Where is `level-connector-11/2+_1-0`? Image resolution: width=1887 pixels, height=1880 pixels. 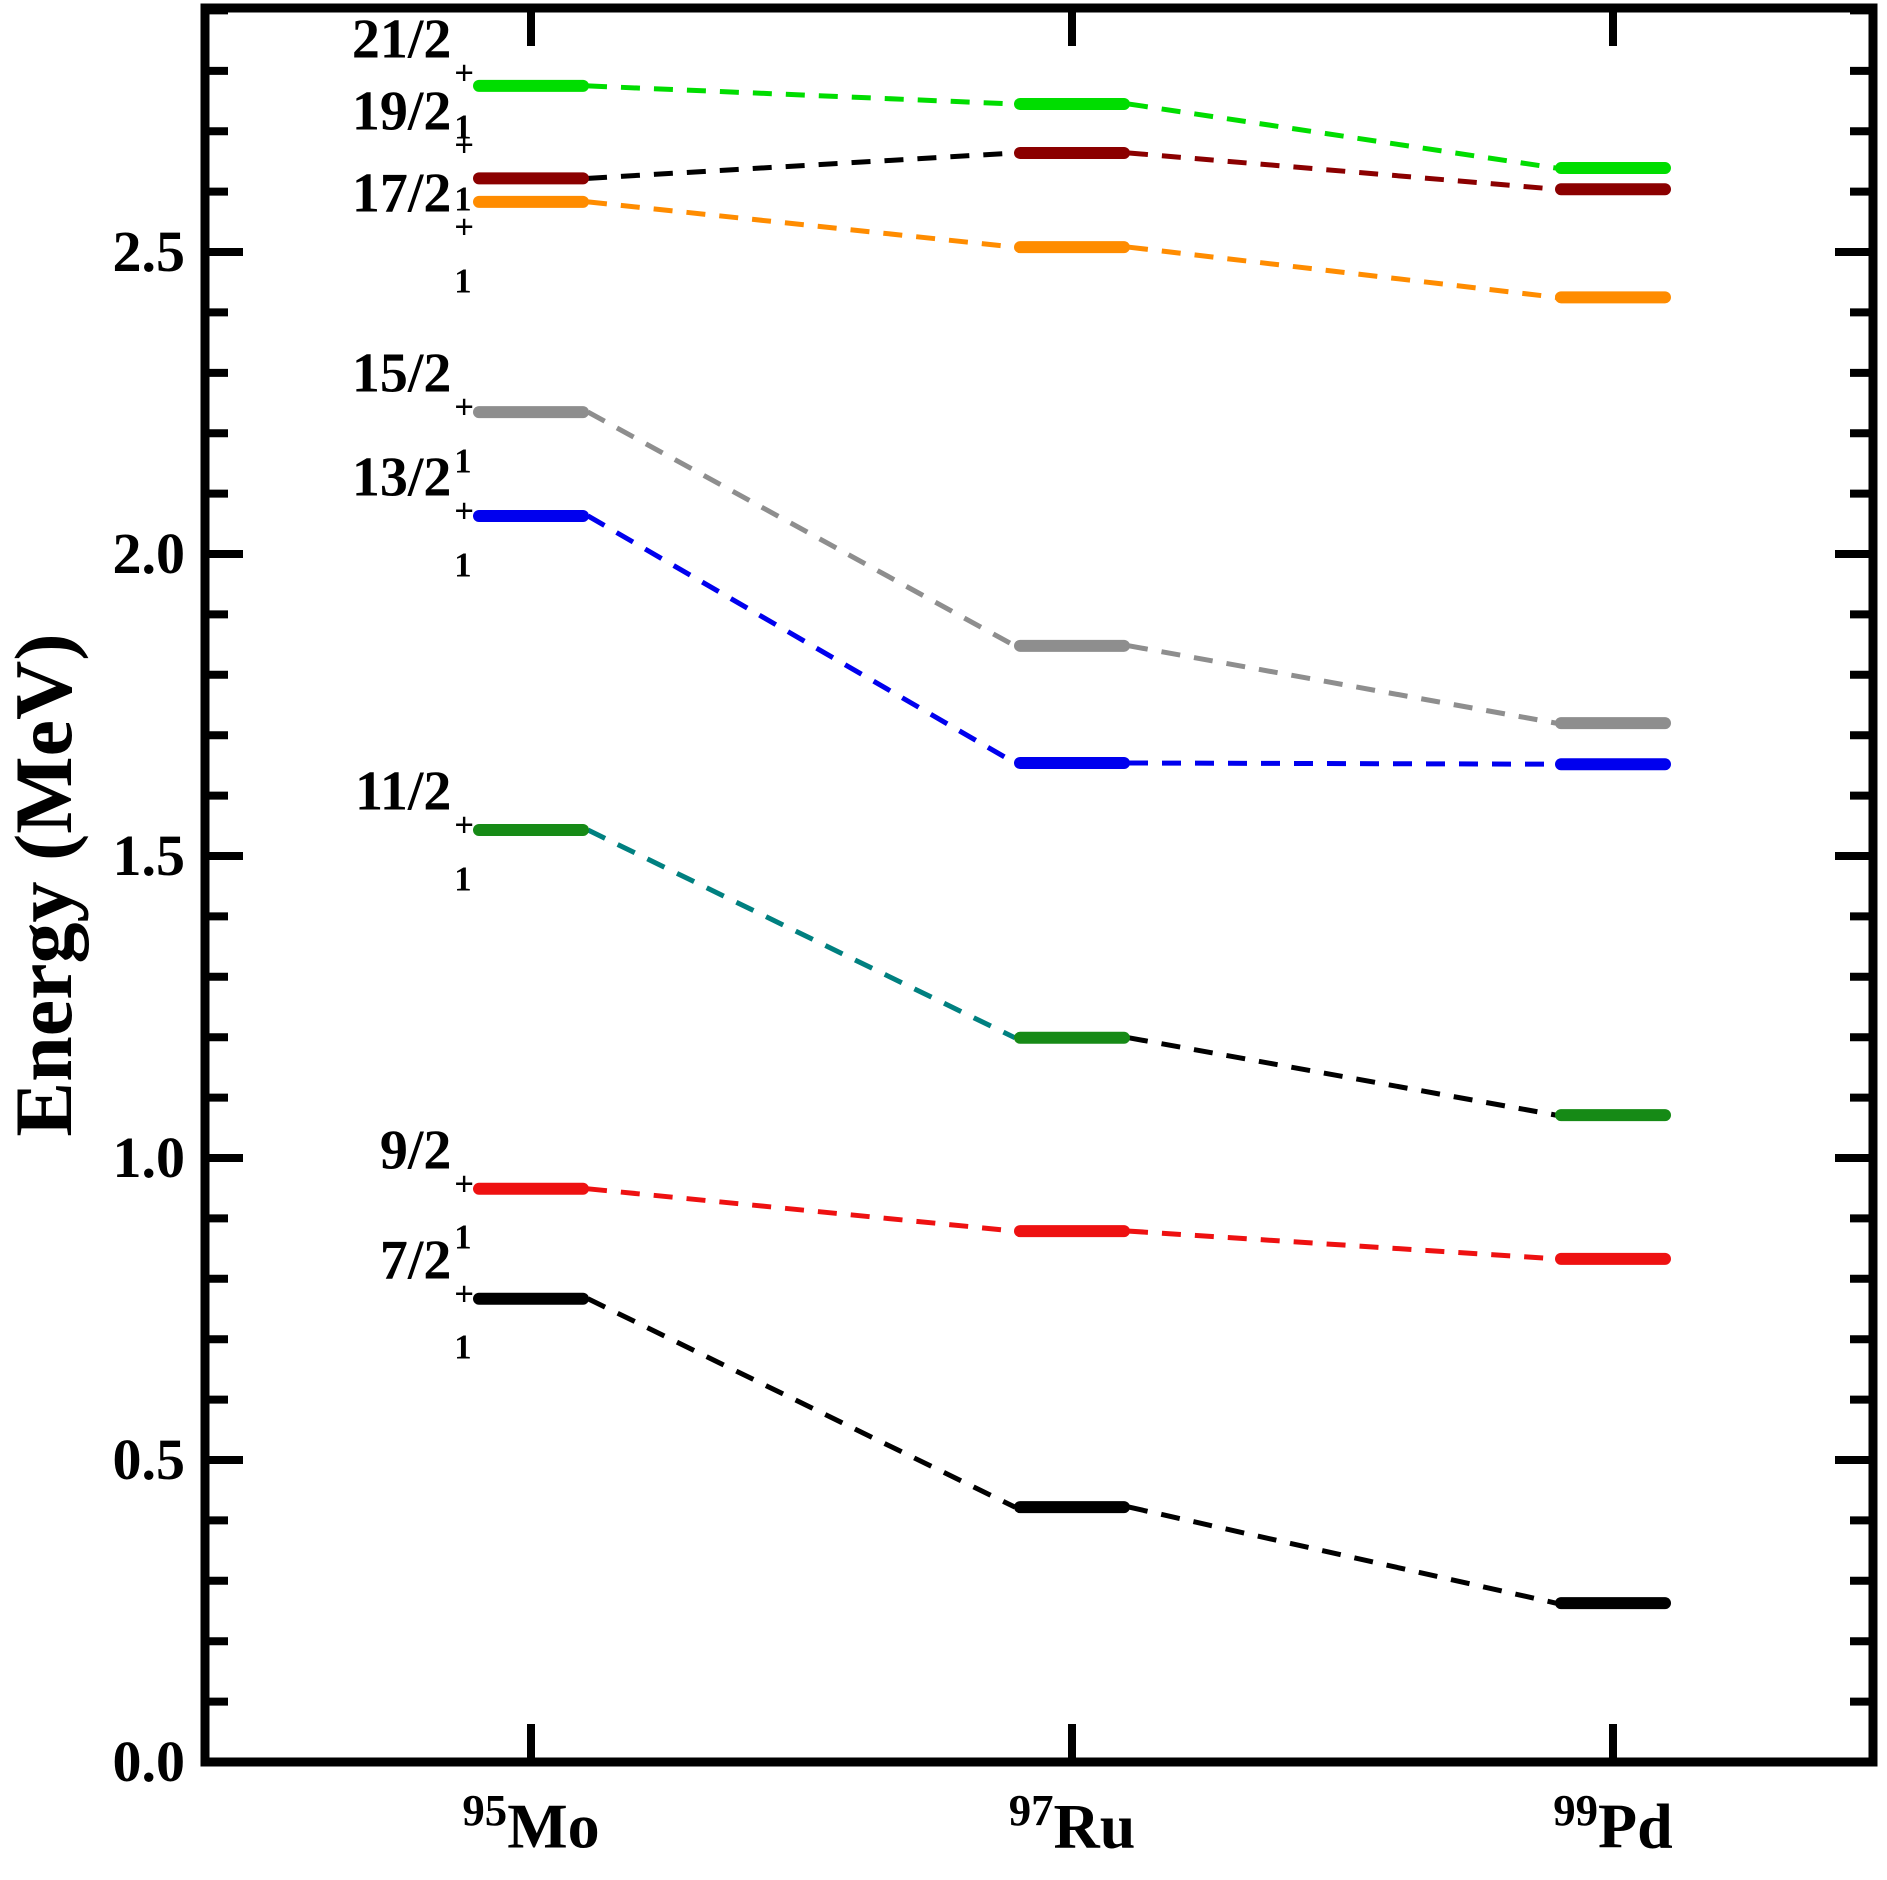
level-connector-11/2+_1-0 is located at coordinates (801, 934).